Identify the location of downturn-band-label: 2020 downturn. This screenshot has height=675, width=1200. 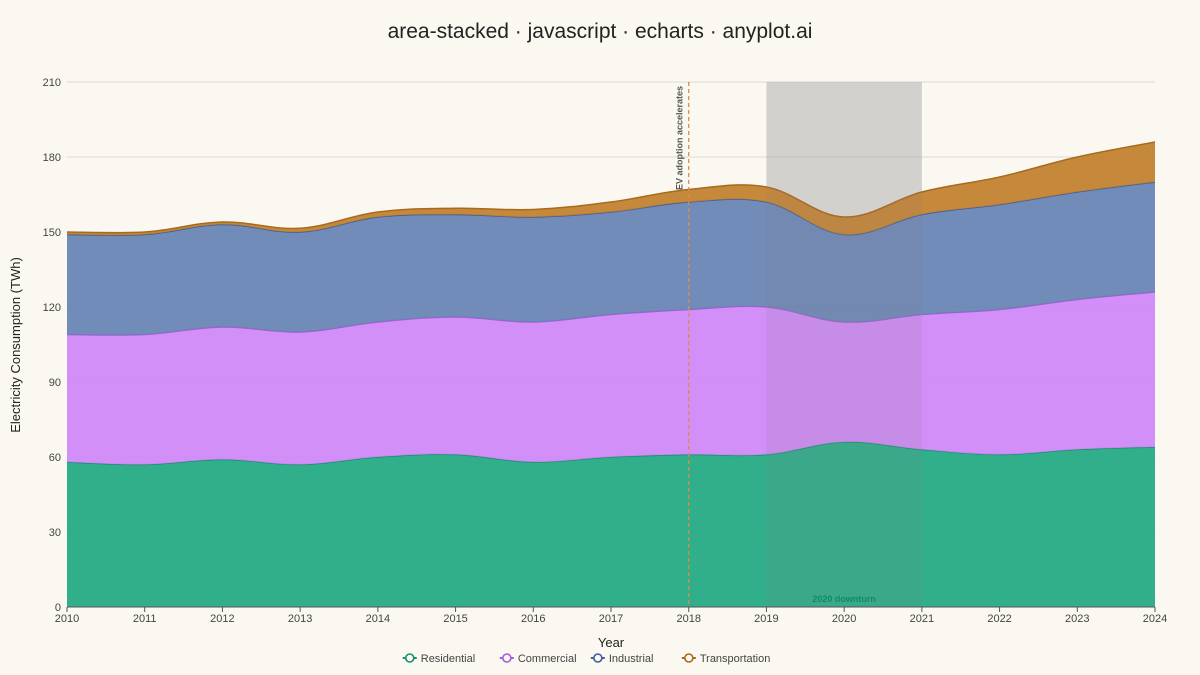
(844, 599).